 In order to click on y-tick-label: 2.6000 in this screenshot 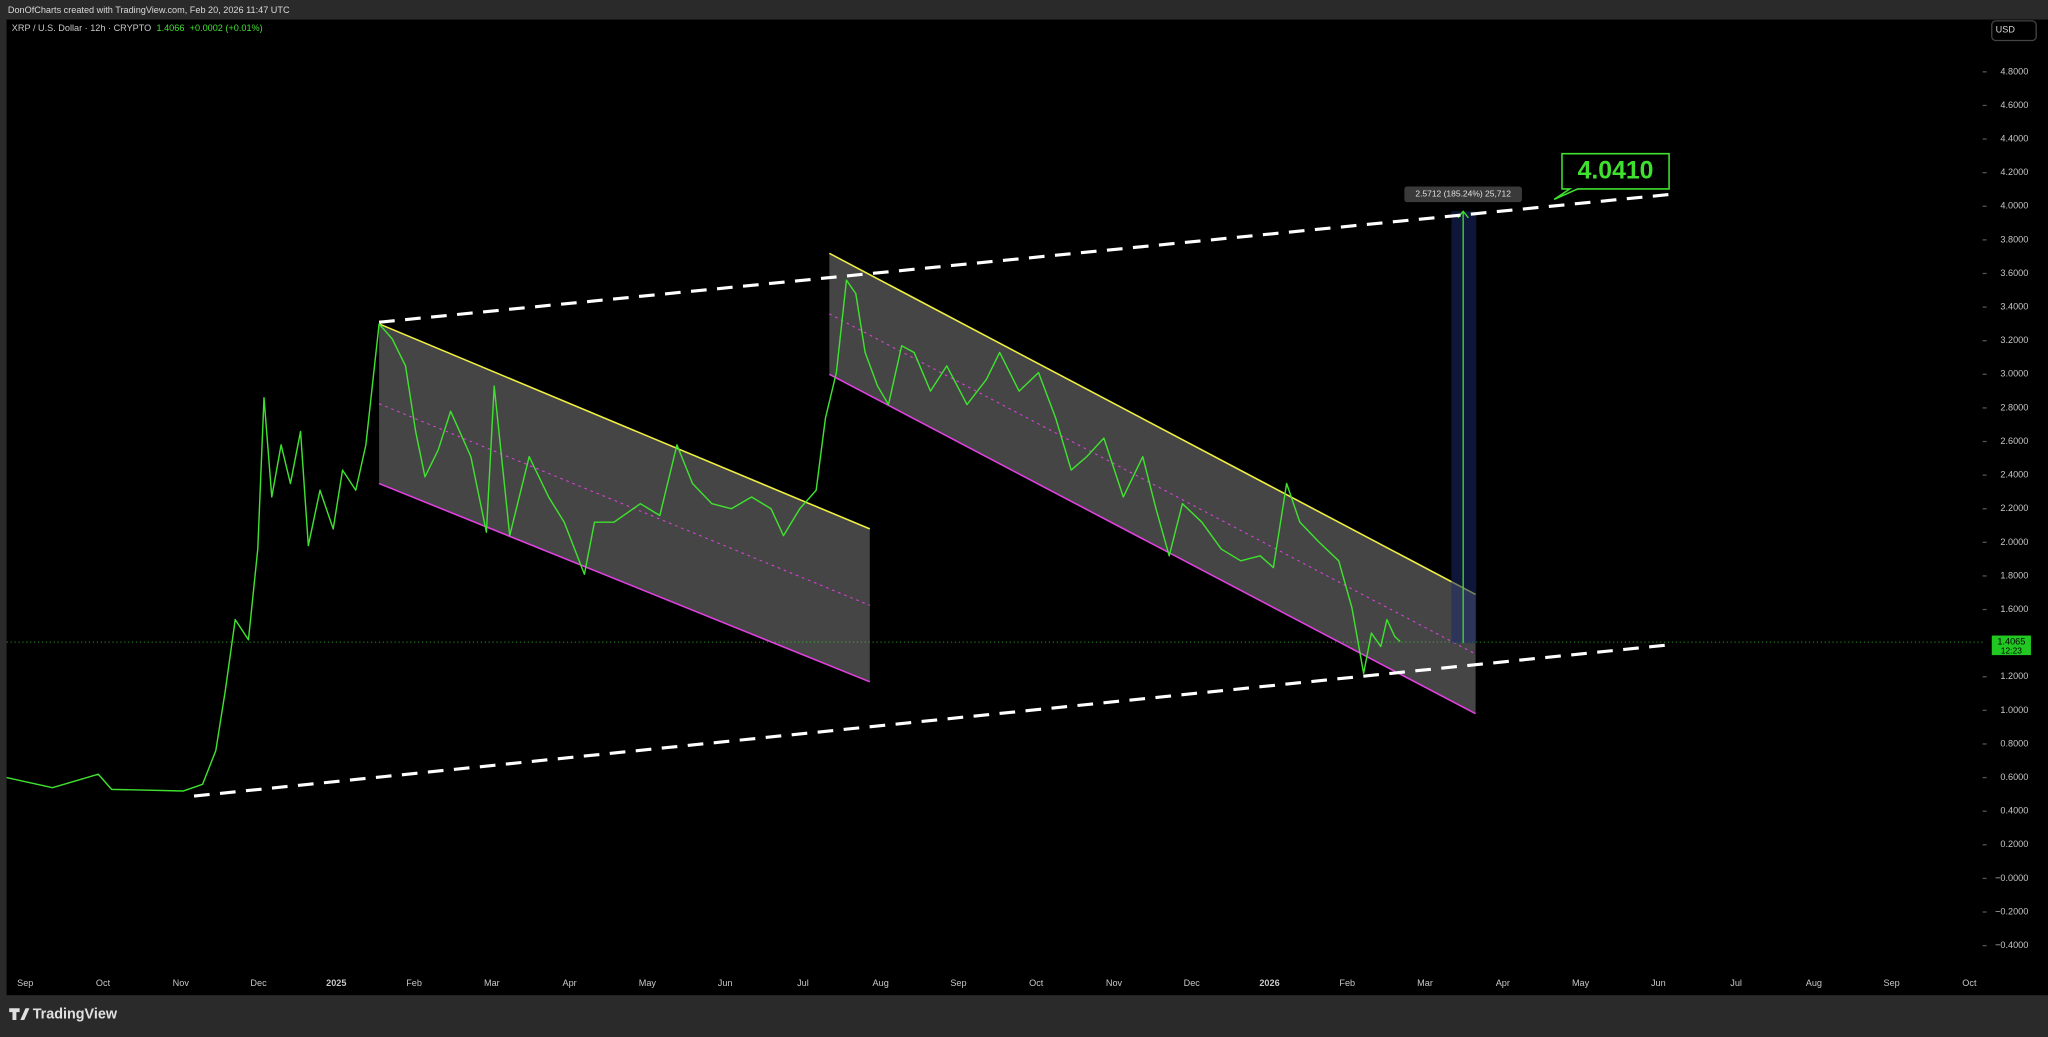, I will do `click(2014, 441)`.